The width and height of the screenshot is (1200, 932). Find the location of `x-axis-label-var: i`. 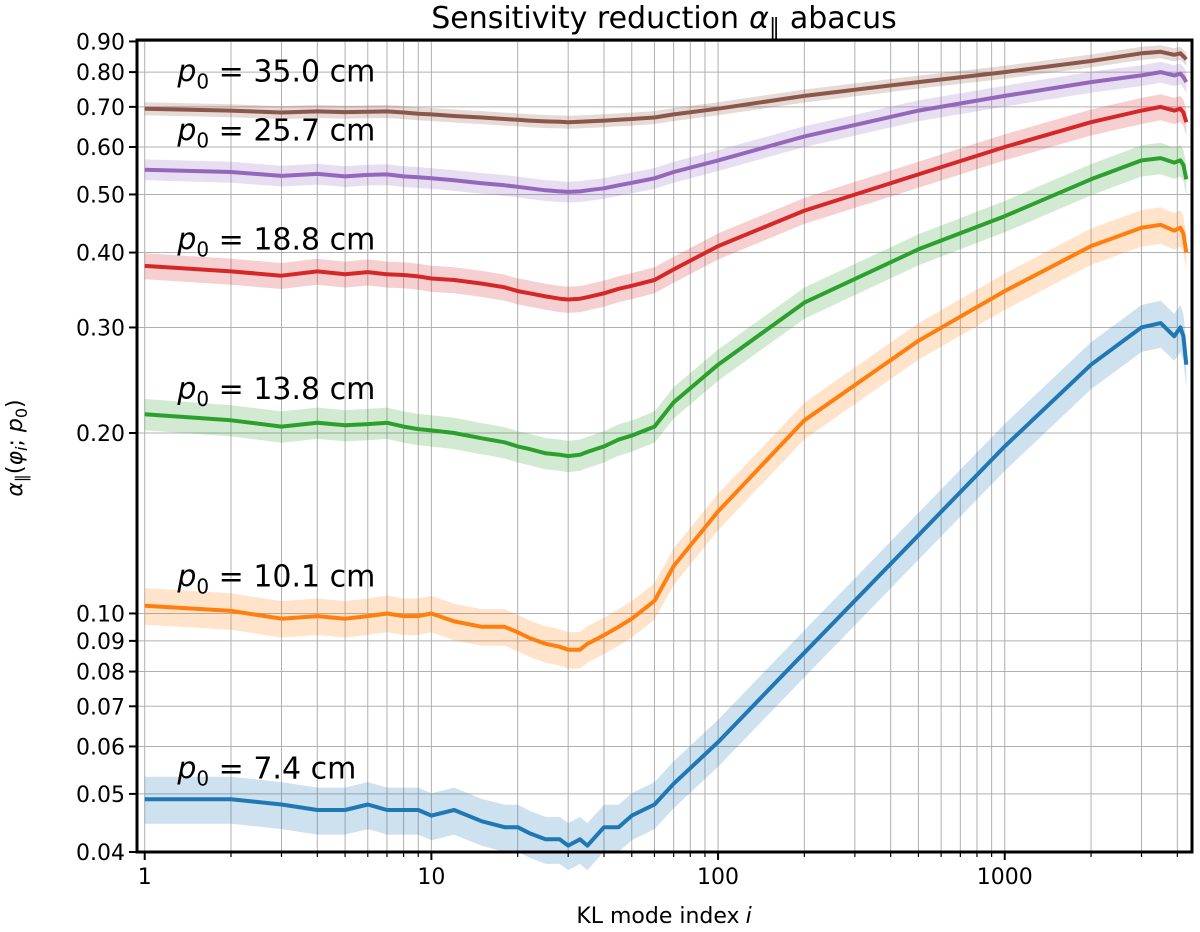

x-axis-label-var: i is located at coordinates (749, 916).